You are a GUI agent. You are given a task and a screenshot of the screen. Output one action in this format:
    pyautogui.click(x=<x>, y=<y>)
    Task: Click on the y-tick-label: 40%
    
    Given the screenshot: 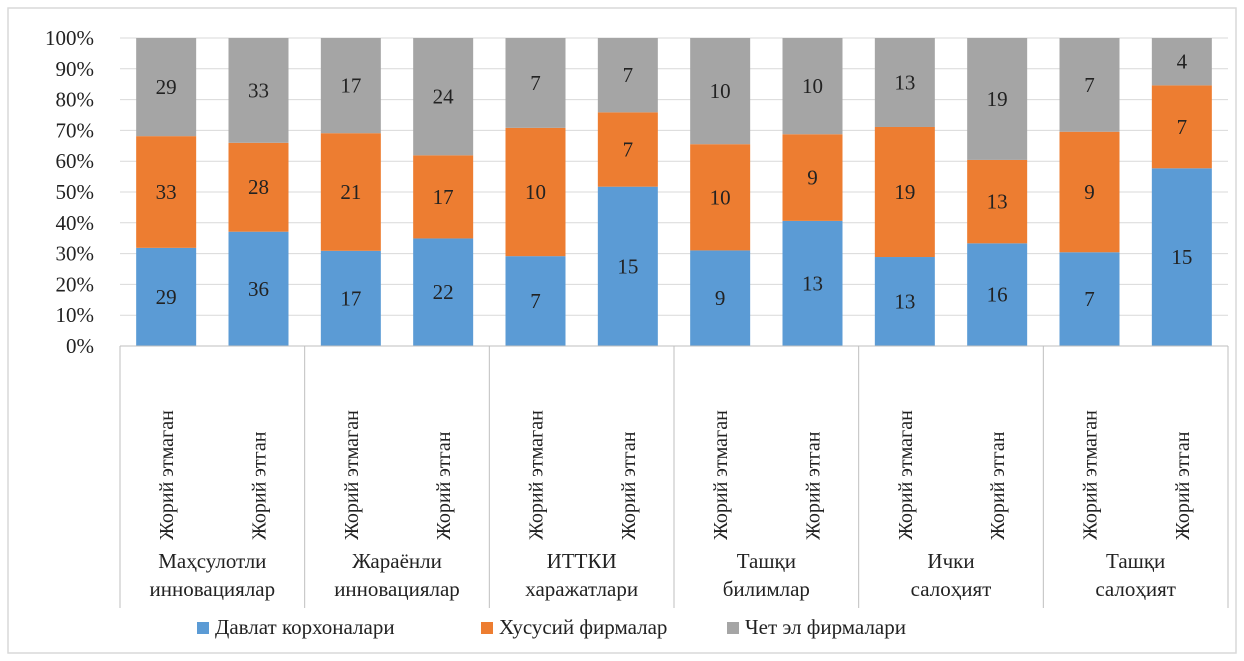 What is the action you would take?
    pyautogui.click(x=75, y=223)
    